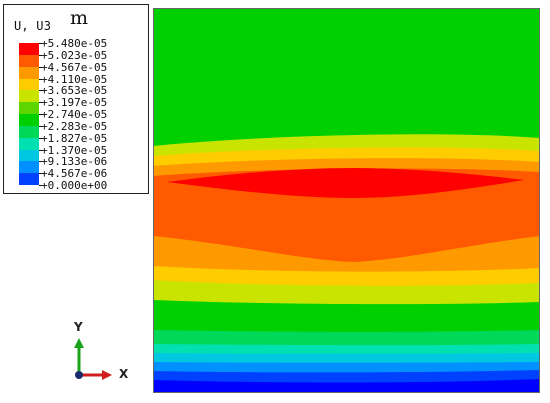 Image resolution: width=550 pixels, height=403 pixels. Describe the element at coordinates (74, 162) in the screenshot. I see `legend-level-label: +9.133e-06` at that location.